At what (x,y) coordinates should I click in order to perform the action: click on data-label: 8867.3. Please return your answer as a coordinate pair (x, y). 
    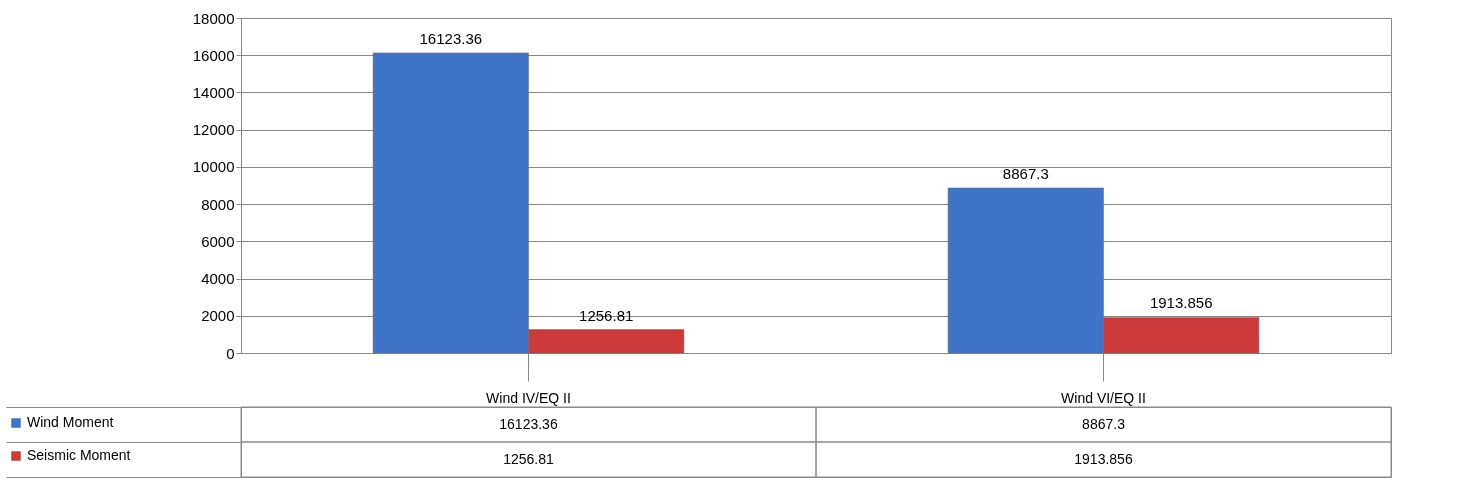
    Looking at the image, I should click on (1104, 423).